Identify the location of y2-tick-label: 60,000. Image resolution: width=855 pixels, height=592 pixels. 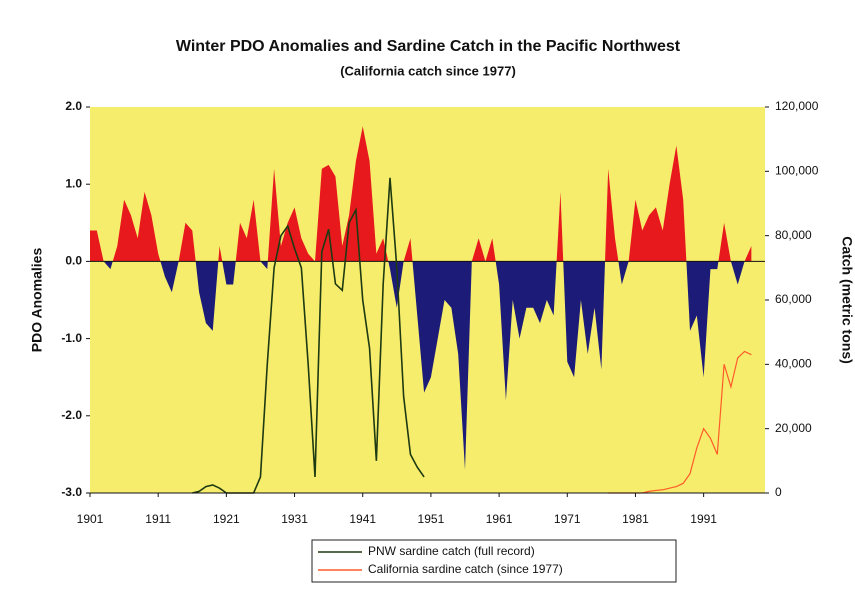
(793, 299).